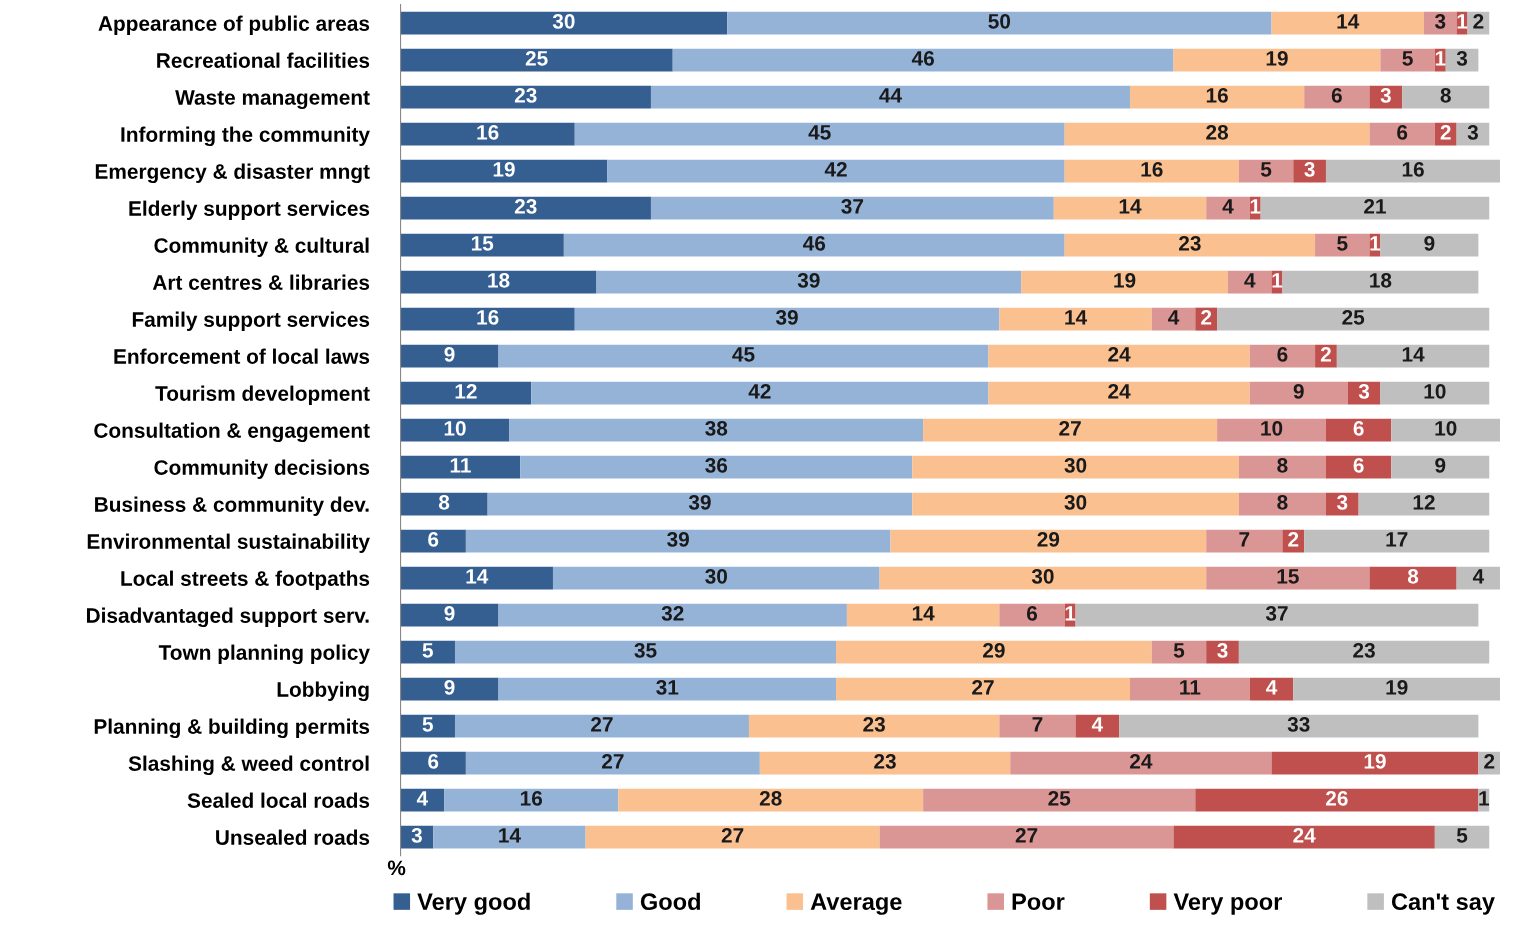 Image resolution: width=1523 pixels, height=925 pixels. I want to click on y-tick-label: Consultation & engagement, so click(232, 432).